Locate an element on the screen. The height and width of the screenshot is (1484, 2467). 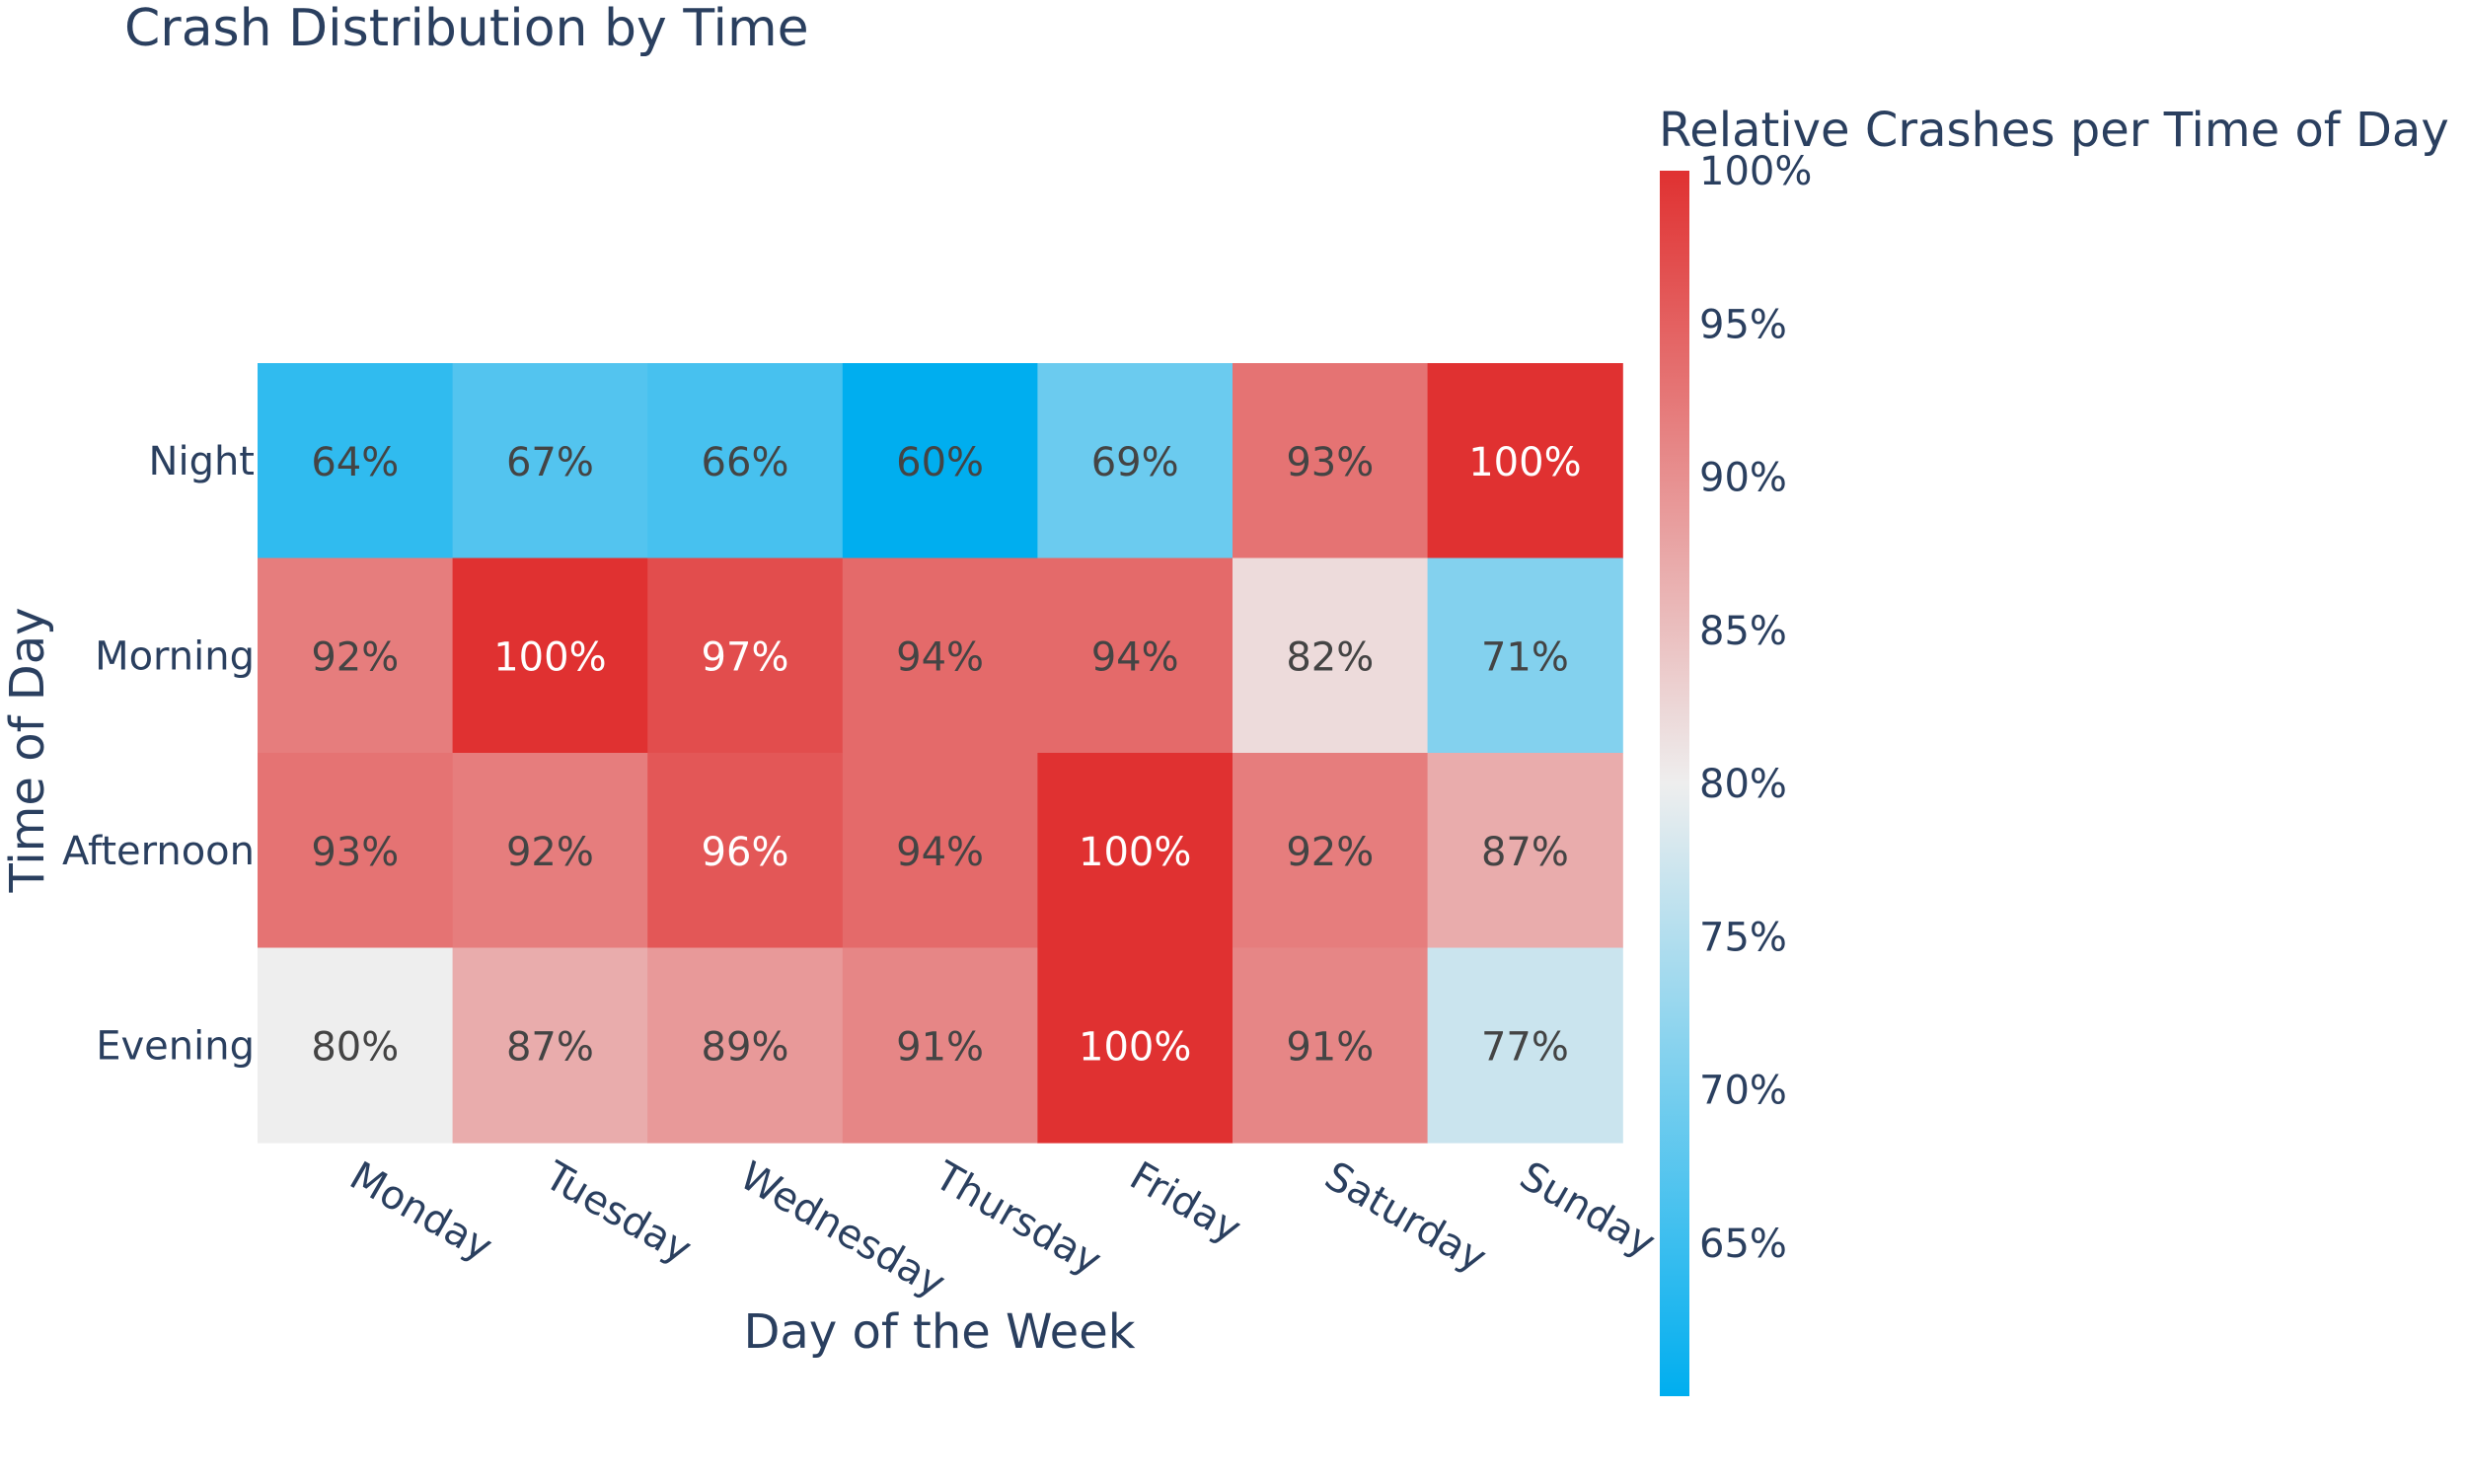
cell-value-label: 60% is located at coordinates (940, 462).